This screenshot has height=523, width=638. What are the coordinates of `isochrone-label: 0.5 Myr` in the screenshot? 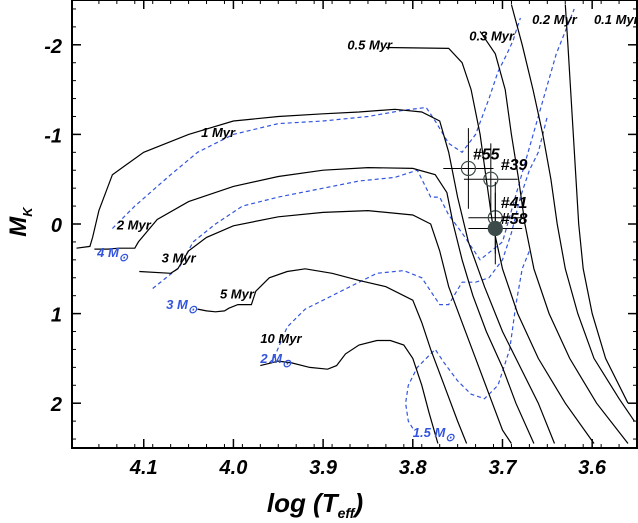 It's located at (370, 44).